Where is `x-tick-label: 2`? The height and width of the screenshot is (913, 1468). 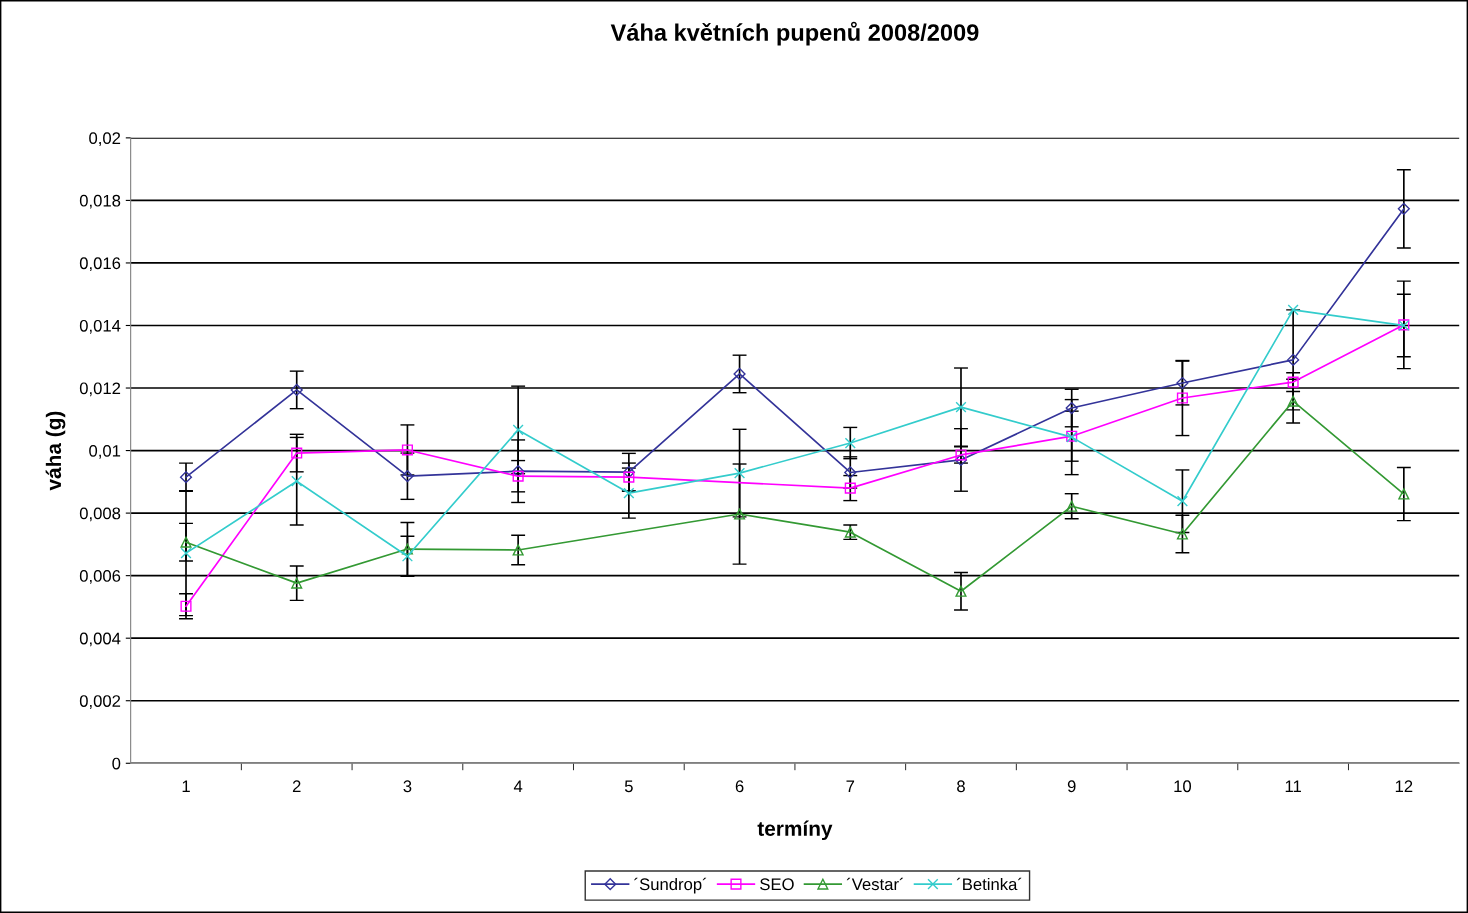 x-tick-label: 2 is located at coordinates (296, 786).